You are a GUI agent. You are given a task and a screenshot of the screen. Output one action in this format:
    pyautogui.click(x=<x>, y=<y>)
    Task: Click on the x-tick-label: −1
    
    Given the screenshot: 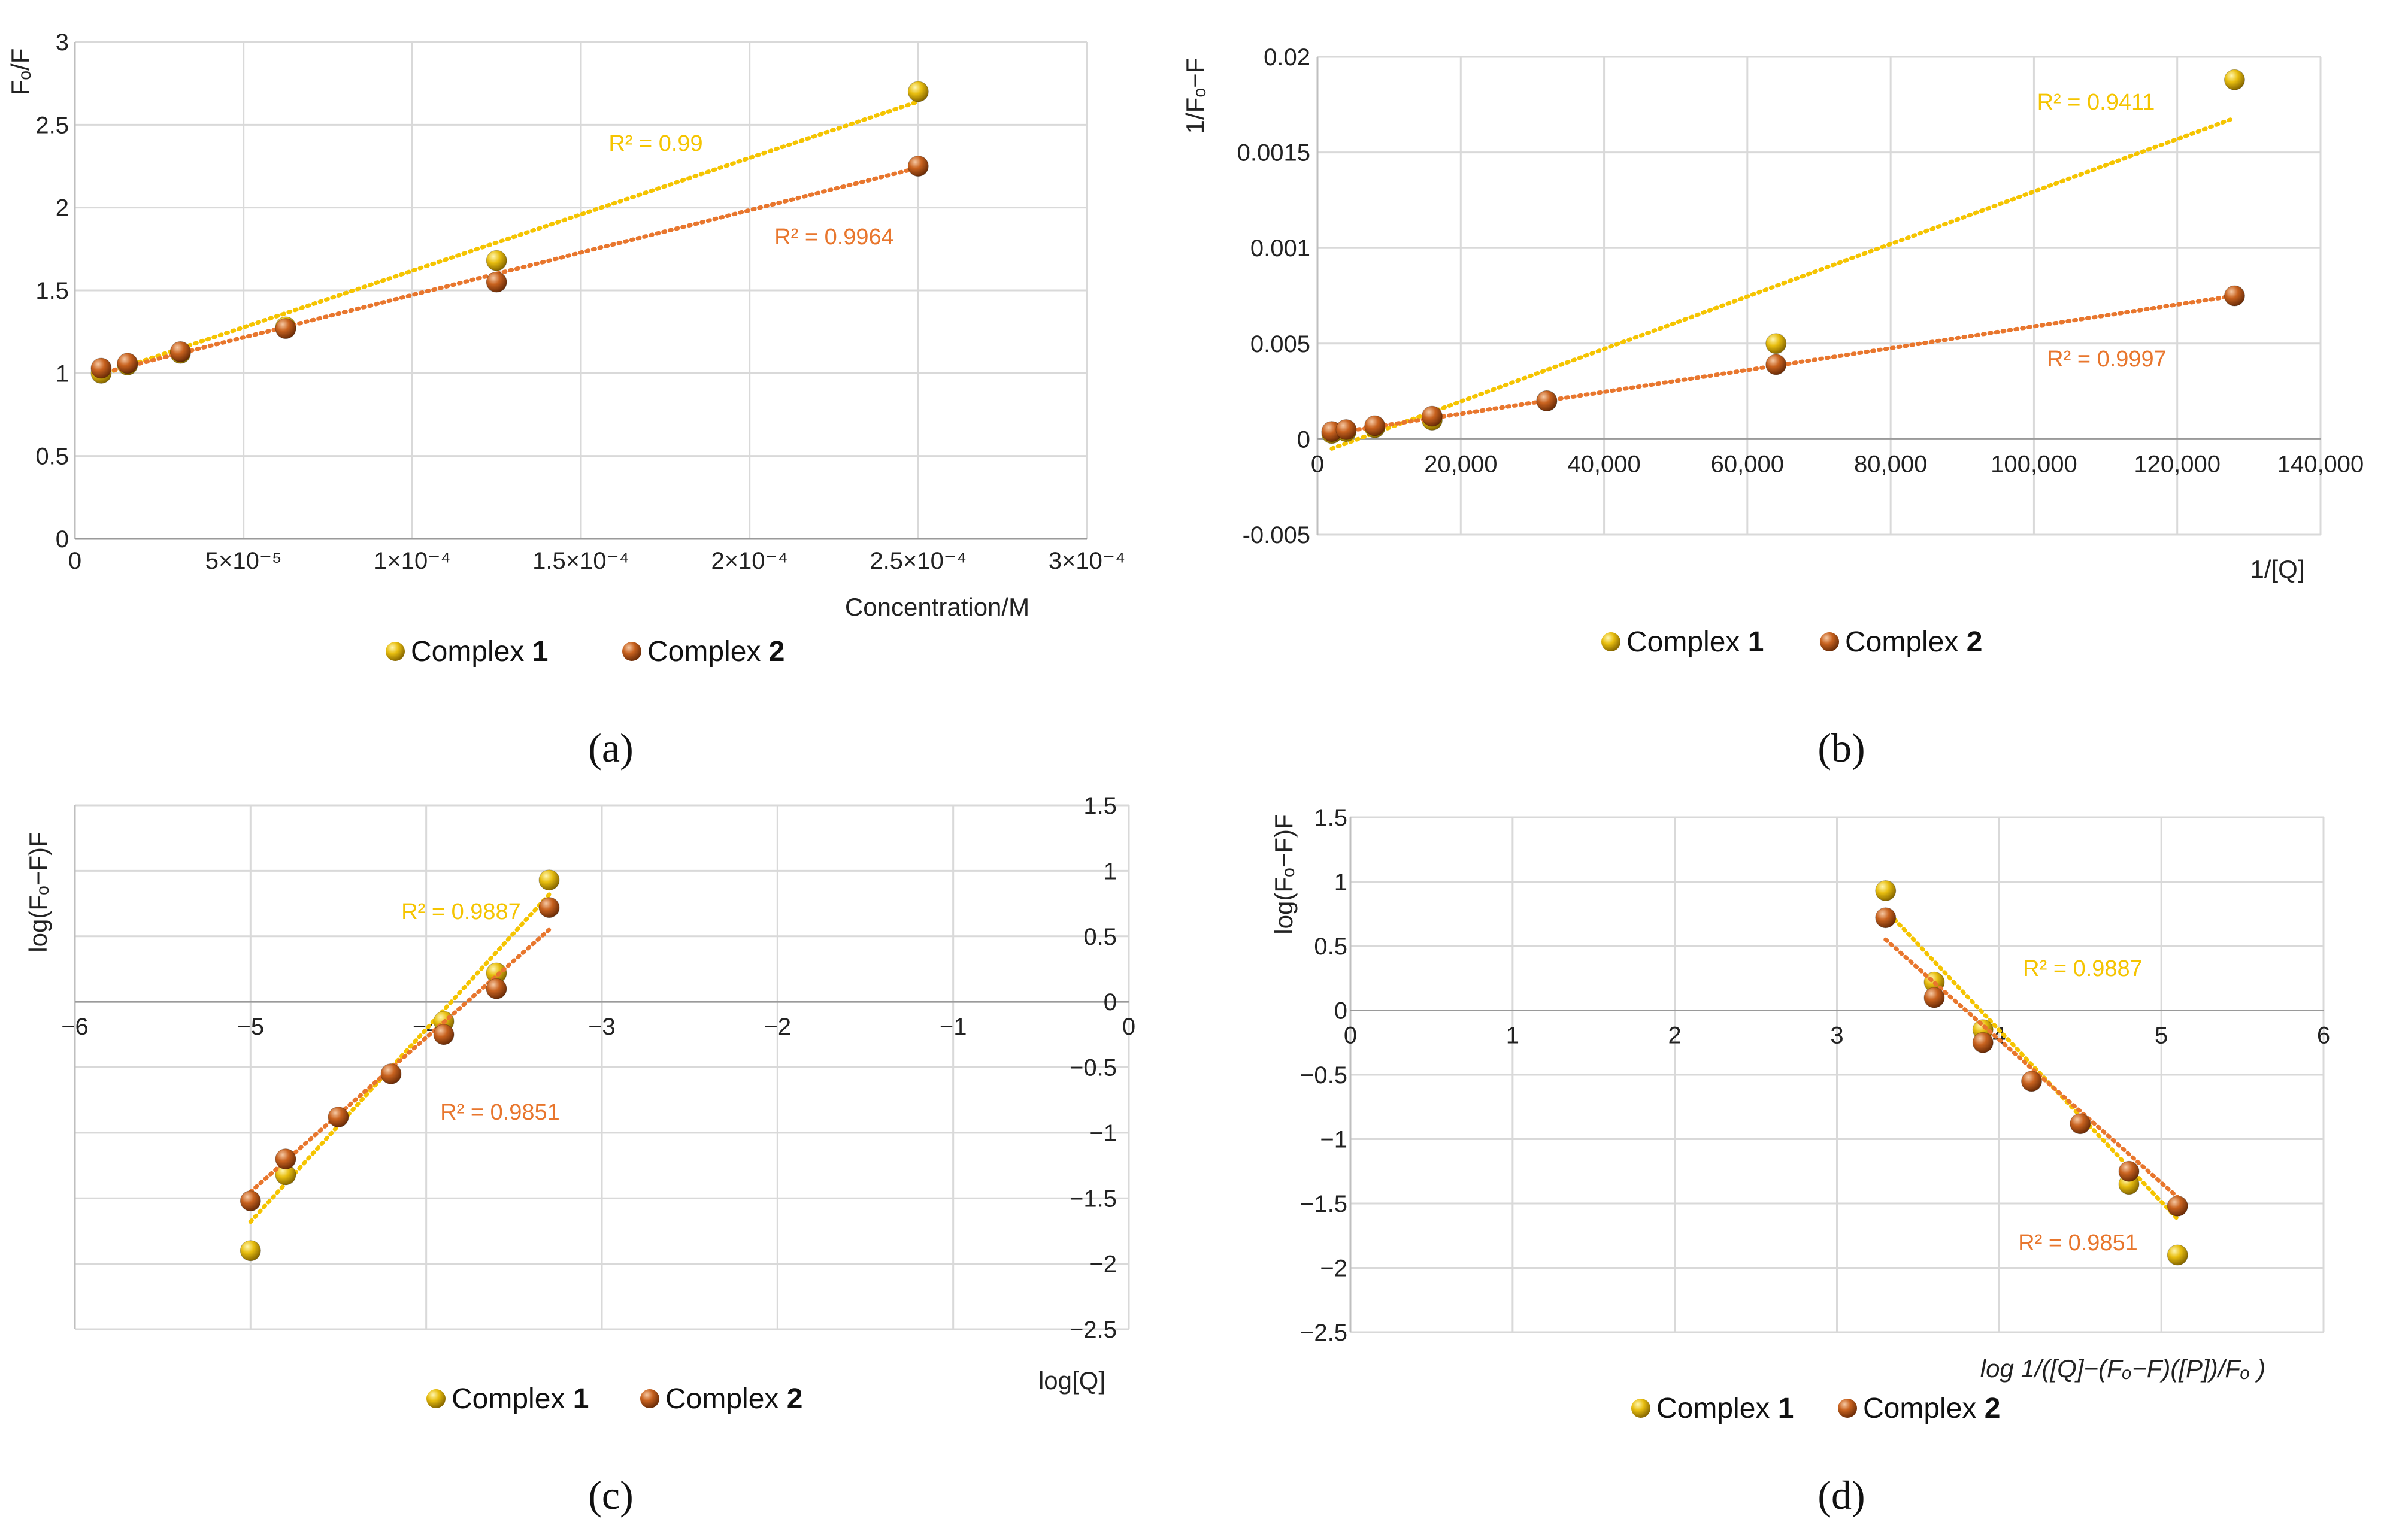 What is the action you would take?
    pyautogui.click(x=953, y=1027)
    